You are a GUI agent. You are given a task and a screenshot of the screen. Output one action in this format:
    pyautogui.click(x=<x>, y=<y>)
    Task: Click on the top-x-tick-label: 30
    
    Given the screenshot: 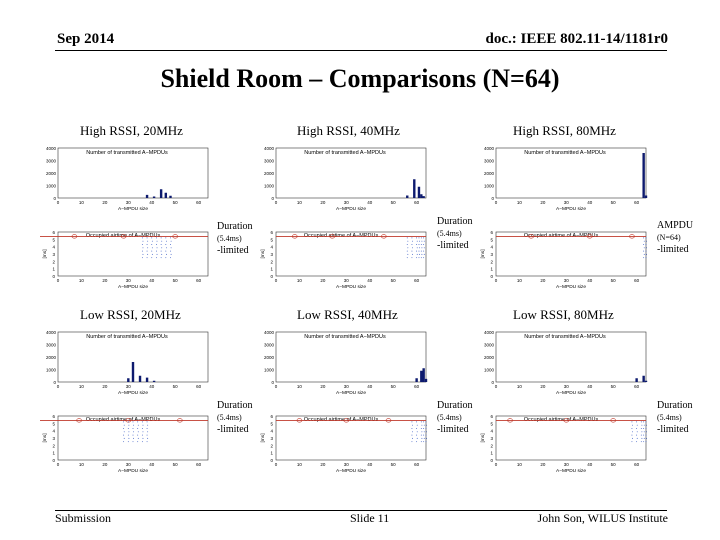 What is the action you would take?
    pyautogui.click(x=129, y=202)
    